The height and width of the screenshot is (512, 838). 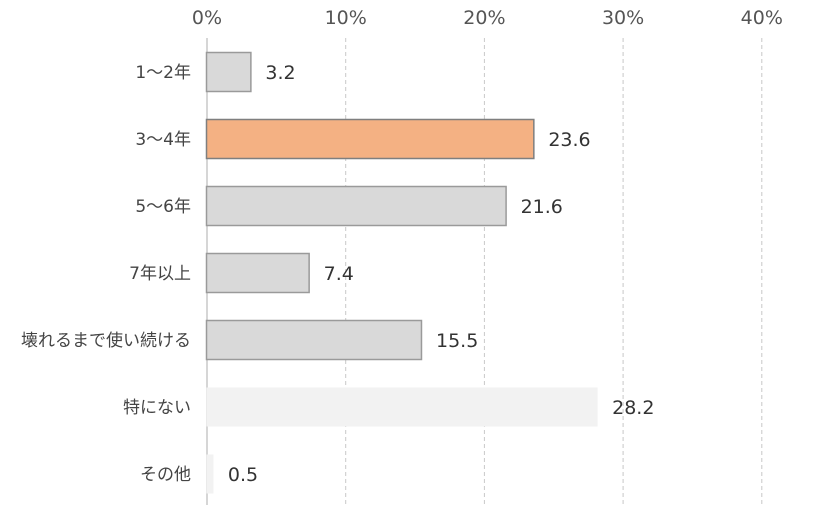 What do you see at coordinates (163, 207) in the screenshot?
I see `category-label: 5～6年` at bounding box center [163, 207].